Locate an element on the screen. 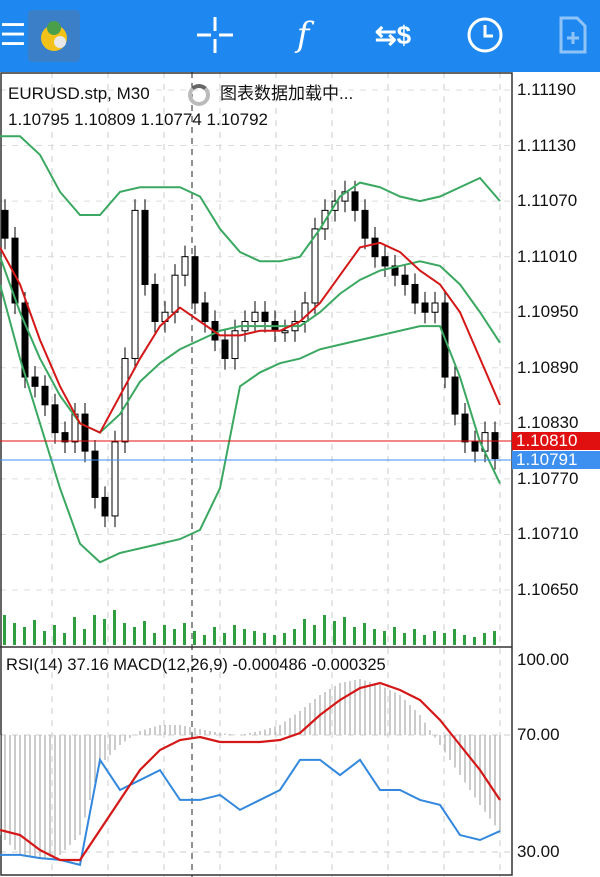  menu-icon: ☰ is located at coordinates (13, 35).